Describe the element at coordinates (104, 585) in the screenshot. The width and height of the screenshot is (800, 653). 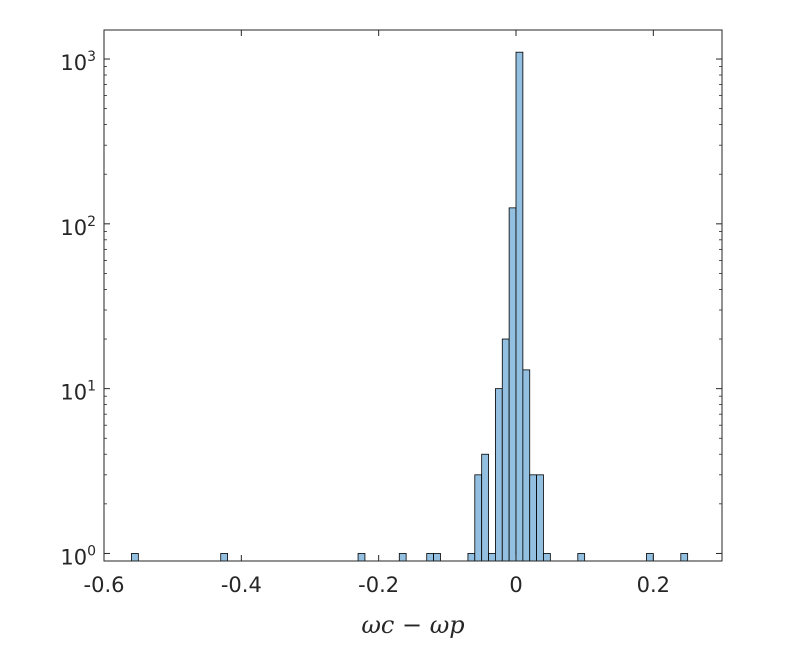
I see `x-tick-label-0: -0.6` at that location.